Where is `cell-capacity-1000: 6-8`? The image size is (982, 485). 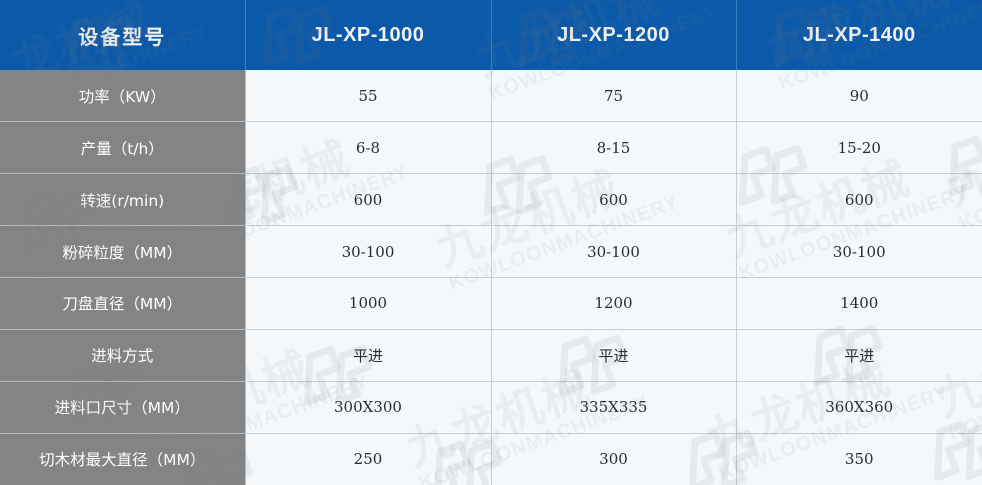
cell-capacity-1000: 6-8 is located at coordinates (368, 148).